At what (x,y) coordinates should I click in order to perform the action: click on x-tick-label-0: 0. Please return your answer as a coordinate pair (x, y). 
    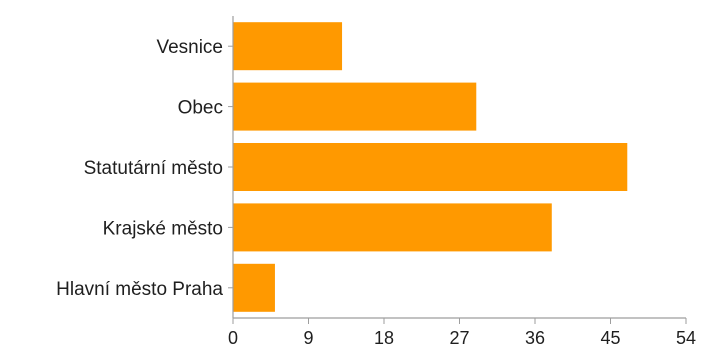
    Looking at the image, I should click on (233, 338).